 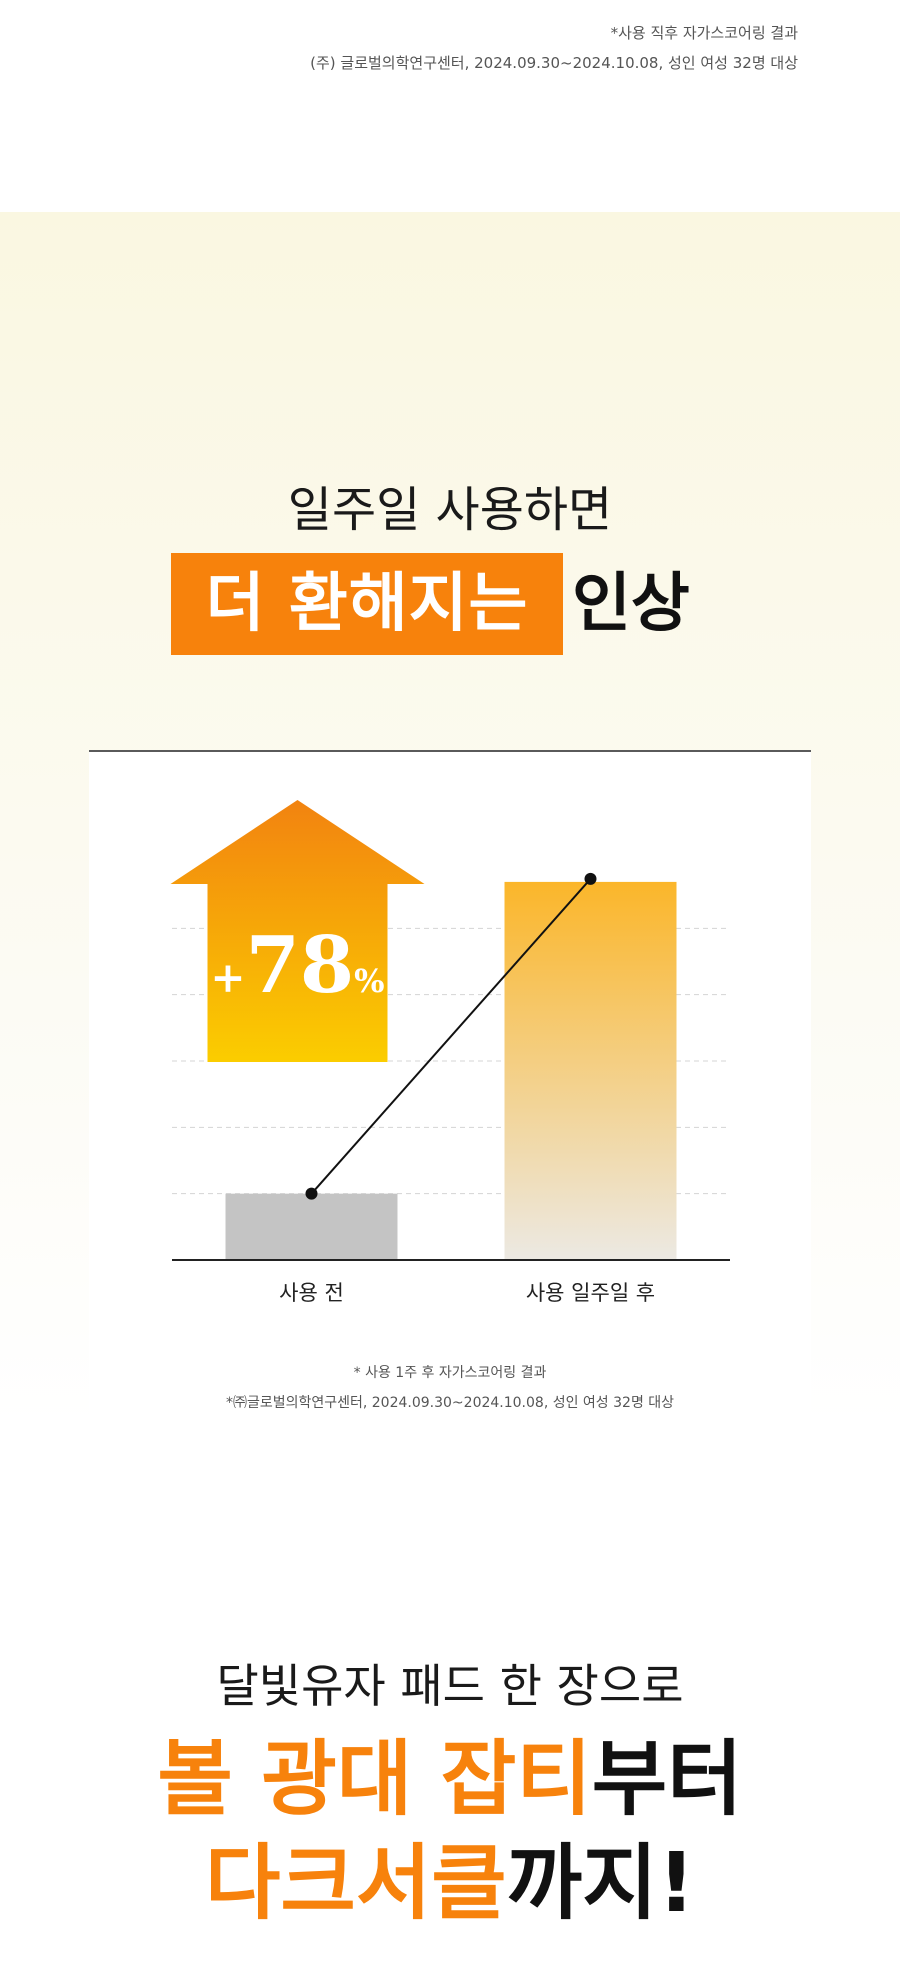 What do you see at coordinates (297, 965) in the screenshot?
I see `increase-label: +78%` at bounding box center [297, 965].